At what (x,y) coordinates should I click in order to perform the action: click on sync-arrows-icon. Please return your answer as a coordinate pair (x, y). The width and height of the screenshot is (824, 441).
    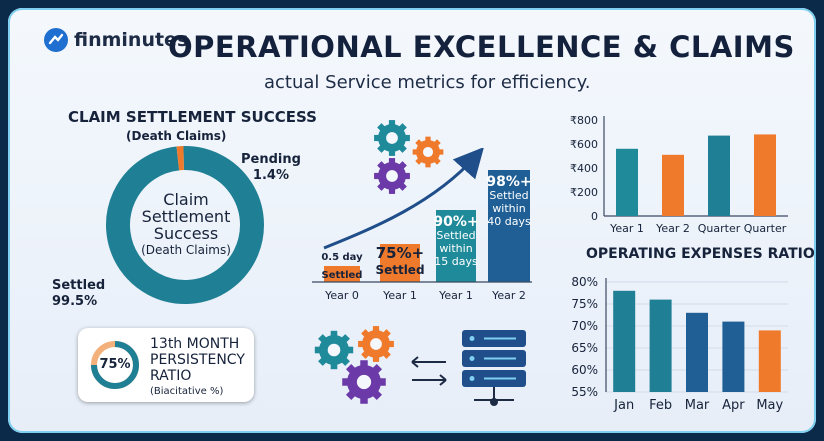
    Looking at the image, I should click on (429, 371).